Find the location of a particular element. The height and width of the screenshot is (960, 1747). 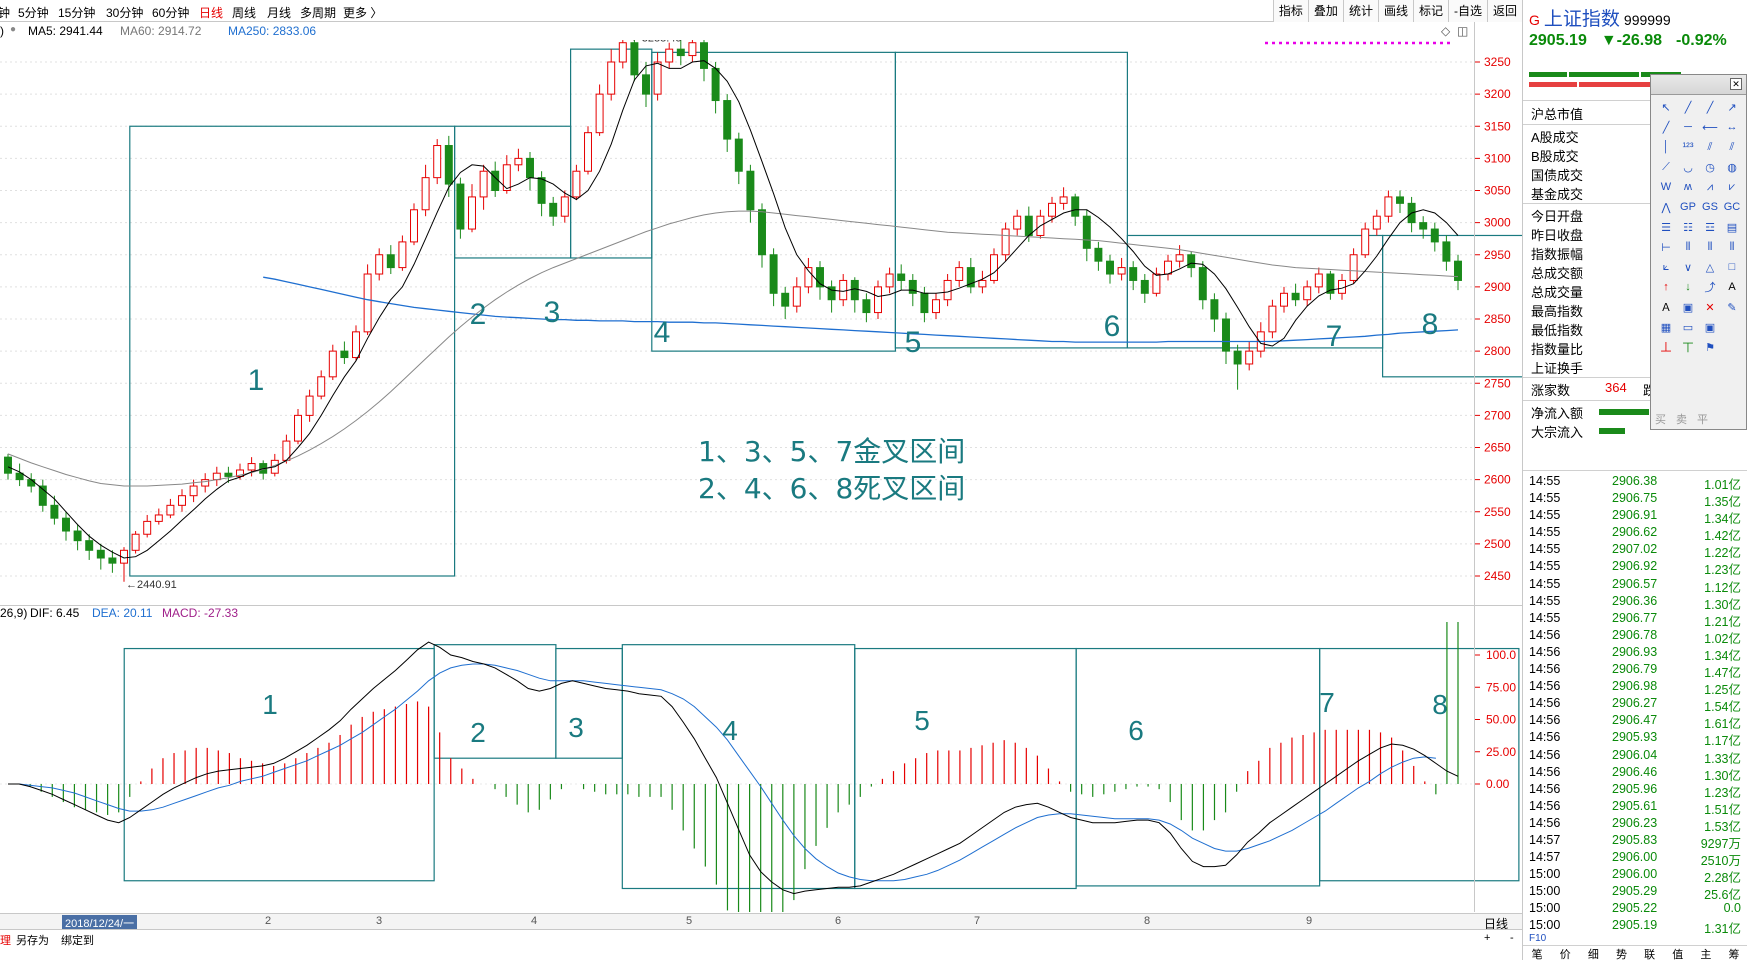

ma-legend-icon: ● is located at coordinates (13, 29).